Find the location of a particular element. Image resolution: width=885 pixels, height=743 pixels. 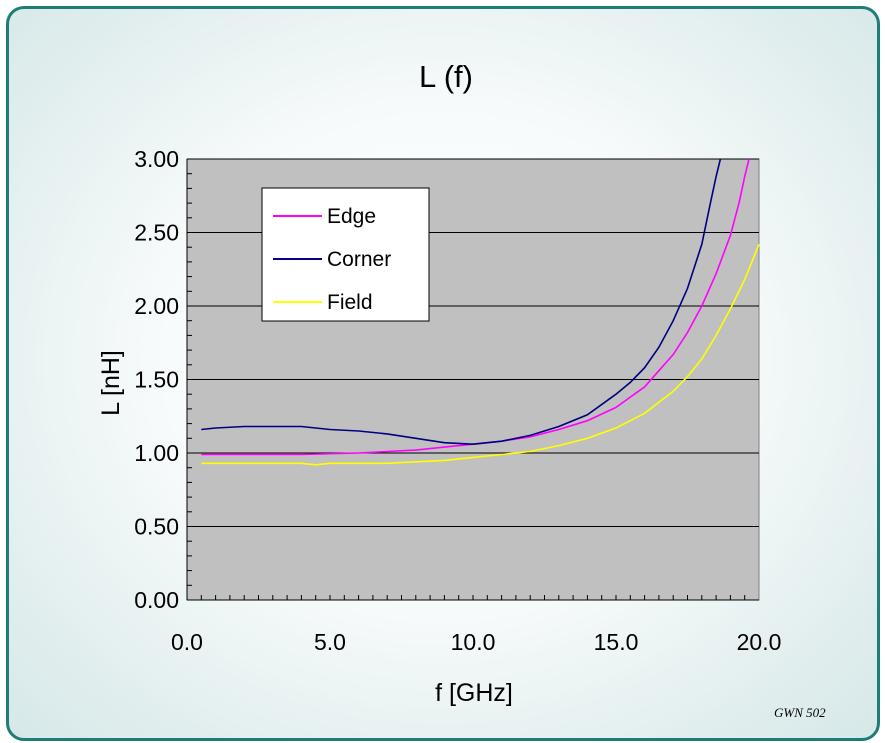

watermark-text: GWN 502 is located at coordinates (800, 712).